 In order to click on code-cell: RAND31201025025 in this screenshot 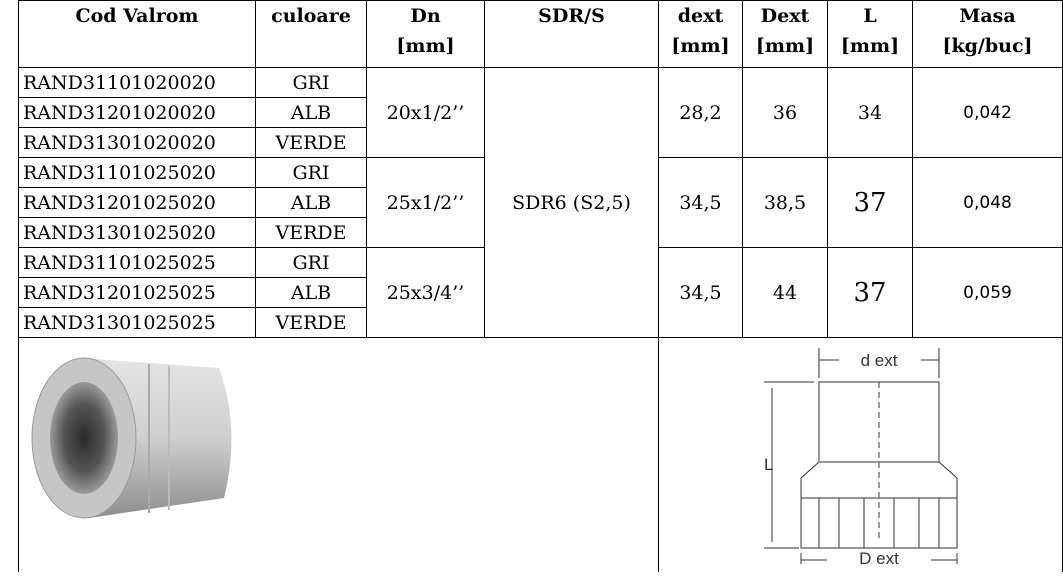, I will do `click(137, 292)`.